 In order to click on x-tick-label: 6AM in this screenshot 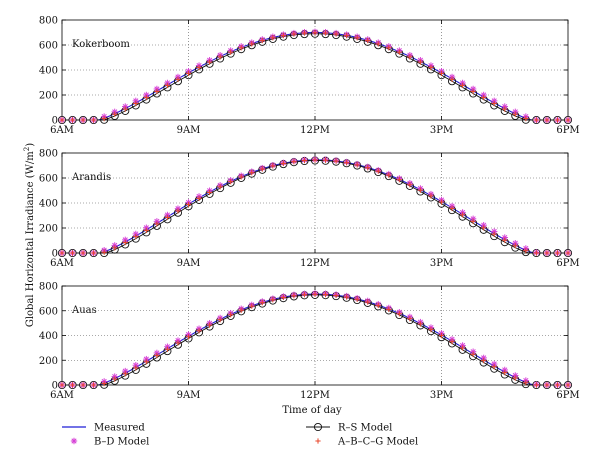, I will do `click(62, 130)`.